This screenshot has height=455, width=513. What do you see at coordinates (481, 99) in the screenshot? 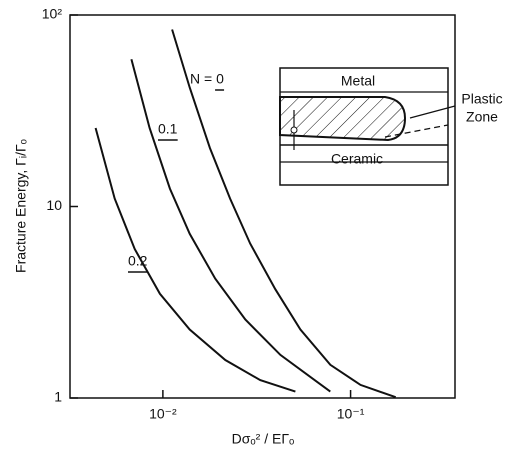
I see `inset-label: Plastic` at bounding box center [481, 99].